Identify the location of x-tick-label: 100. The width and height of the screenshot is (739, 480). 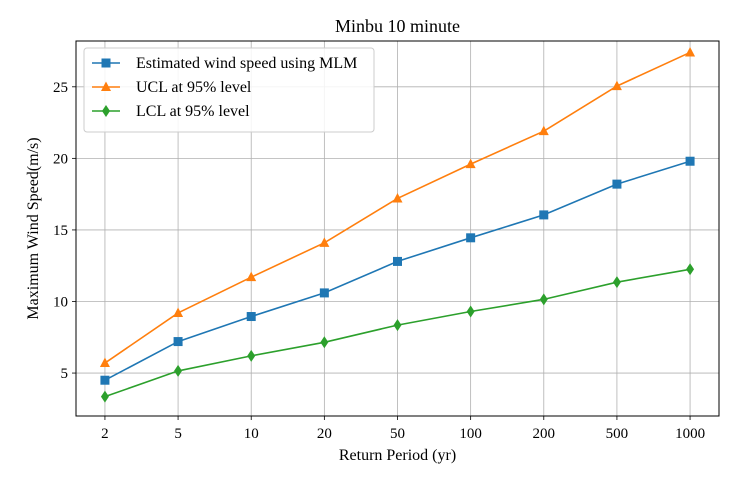
(470, 434).